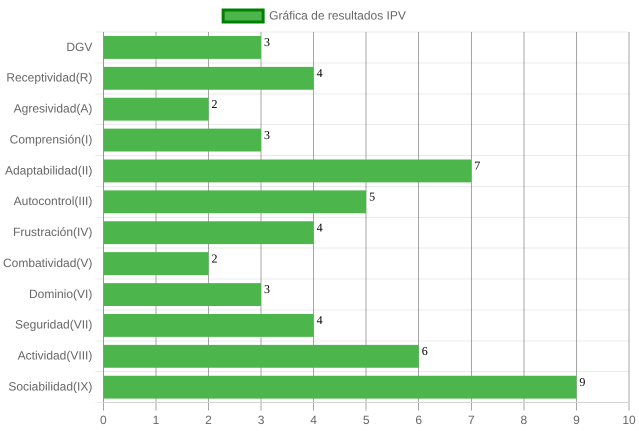 The image size is (639, 431). I want to click on x-tick-label: 0, so click(104, 420).